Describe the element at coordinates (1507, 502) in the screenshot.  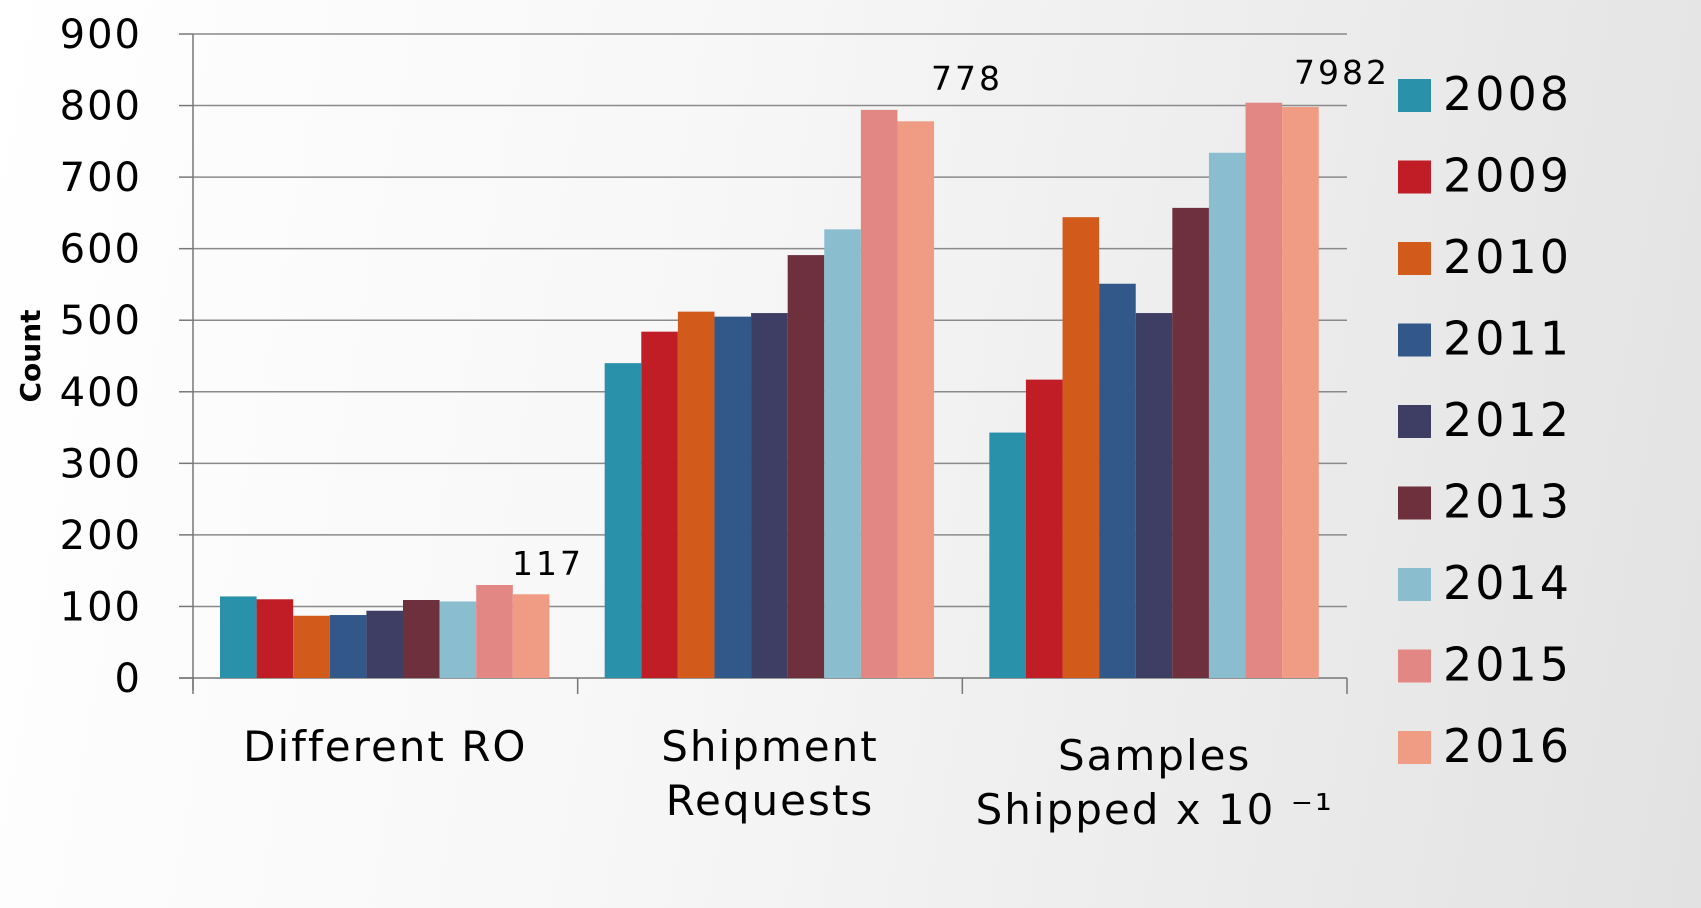
I see `legend-label: 2013` at that location.